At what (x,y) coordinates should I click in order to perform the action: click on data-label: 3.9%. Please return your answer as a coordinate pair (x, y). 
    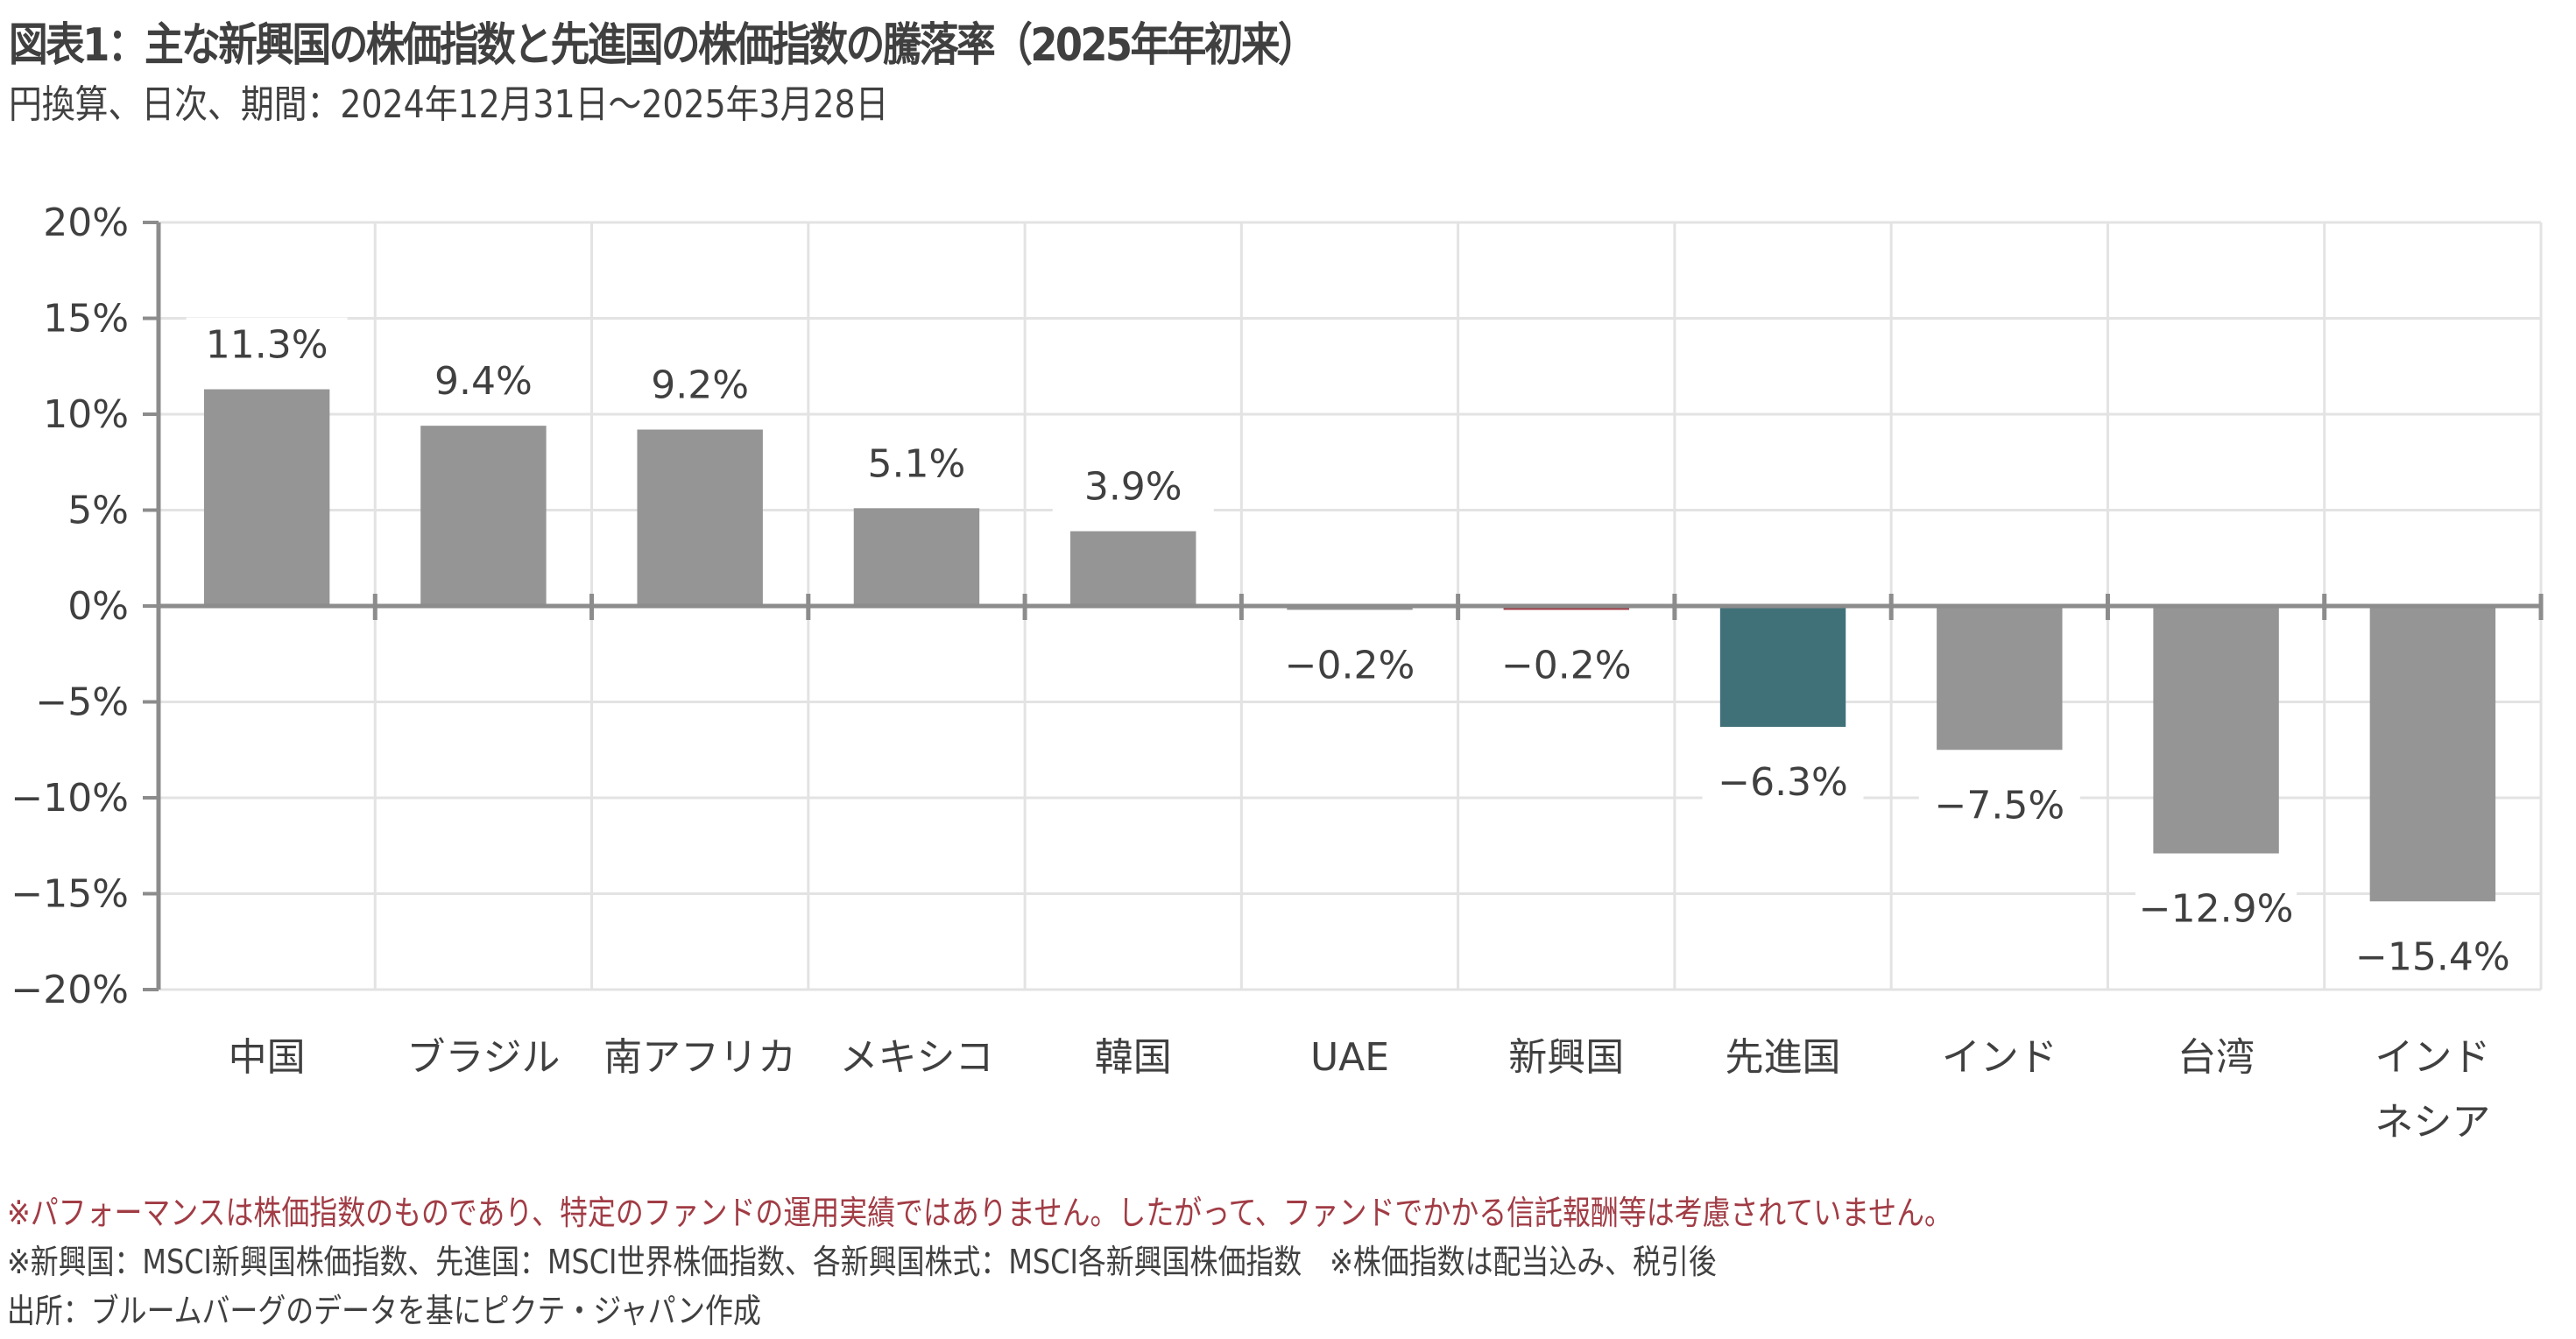
    Looking at the image, I should click on (1133, 487).